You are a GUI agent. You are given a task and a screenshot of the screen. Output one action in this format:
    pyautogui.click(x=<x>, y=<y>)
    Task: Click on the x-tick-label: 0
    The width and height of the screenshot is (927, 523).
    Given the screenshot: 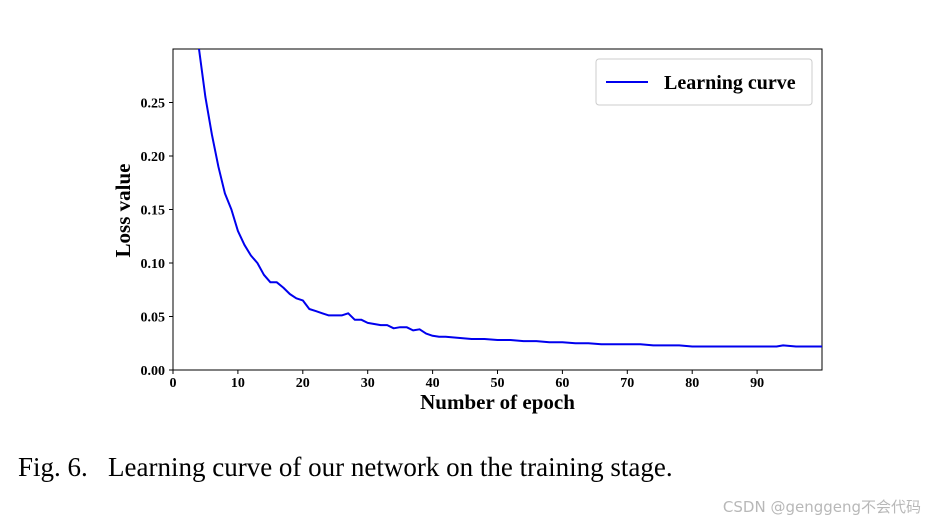 What is the action you would take?
    pyautogui.click(x=173, y=383)
    